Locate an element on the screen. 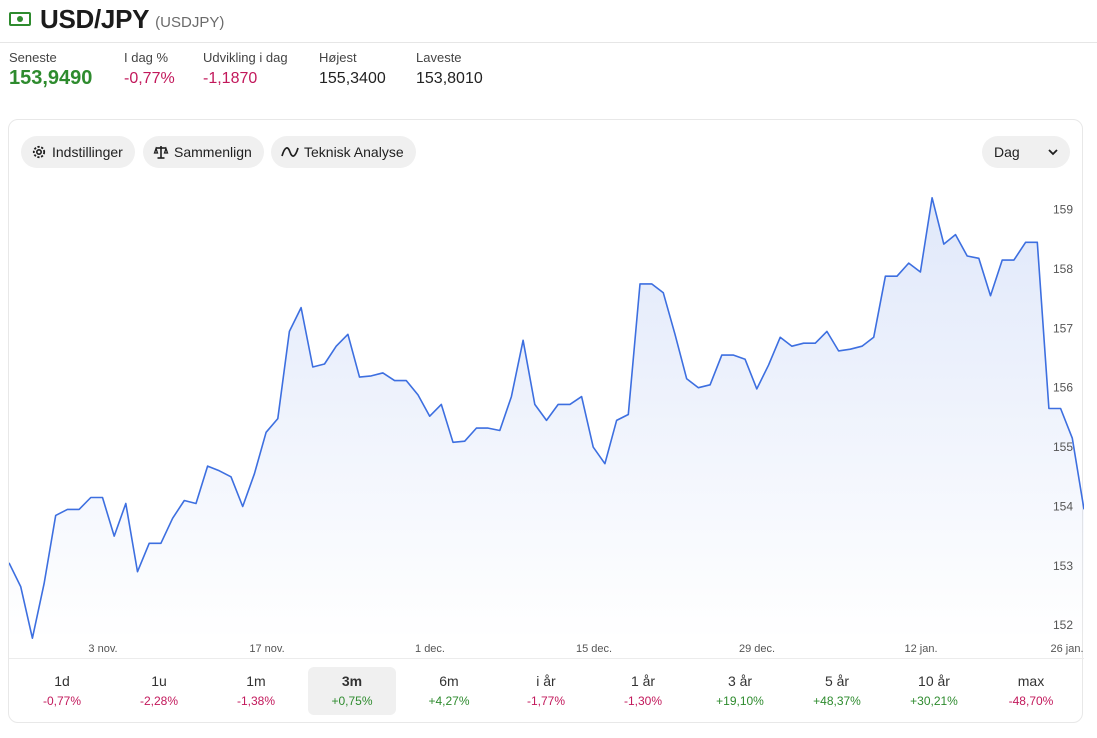 This screenshot has width=1097, height=738. range-label: i år is located at coordinates (546, 681).